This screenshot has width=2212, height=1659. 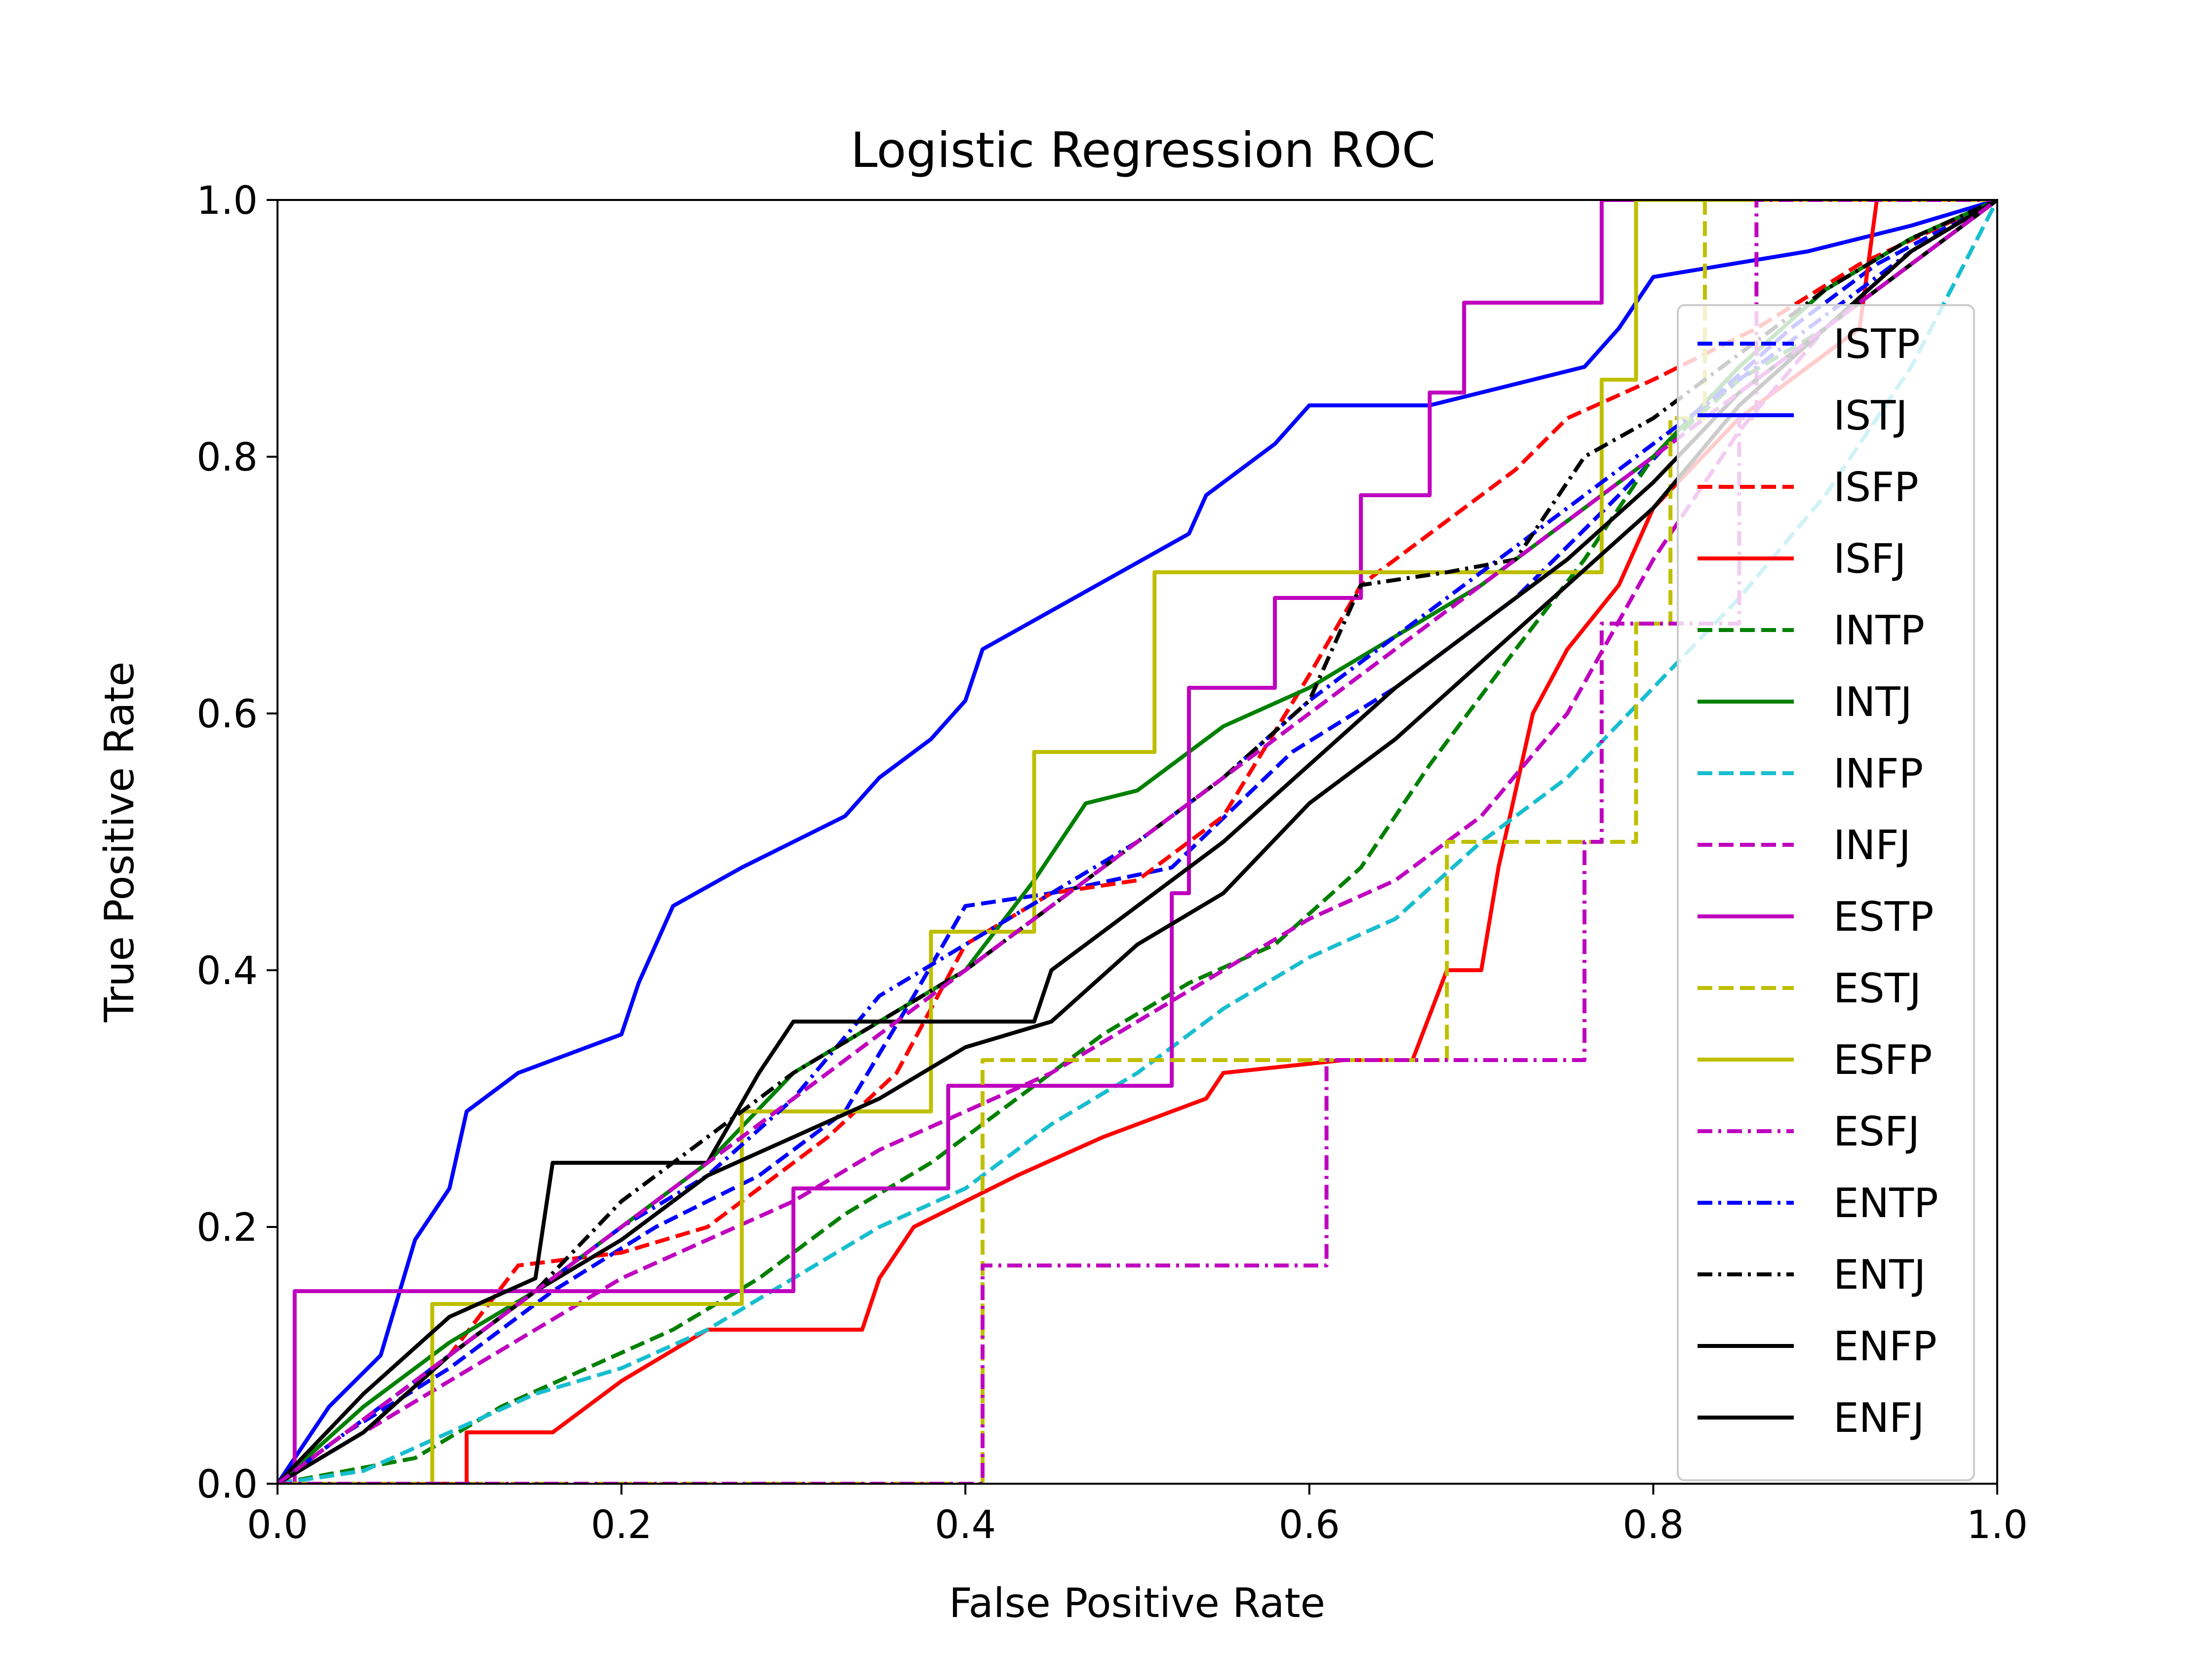 I want to click on y-axis-ticks: 0.0 0.2 0.4 0.6 0.8 1.0, so click(x=237, y=843).